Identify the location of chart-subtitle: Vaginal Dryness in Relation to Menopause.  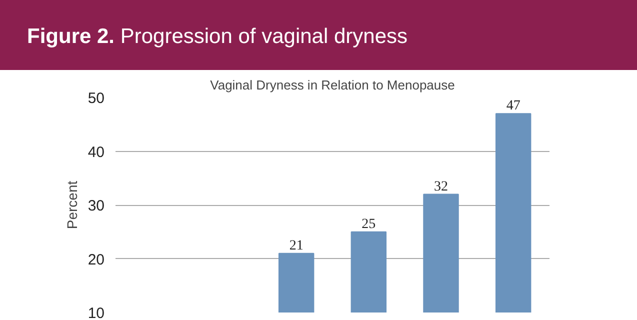
(332, 85).